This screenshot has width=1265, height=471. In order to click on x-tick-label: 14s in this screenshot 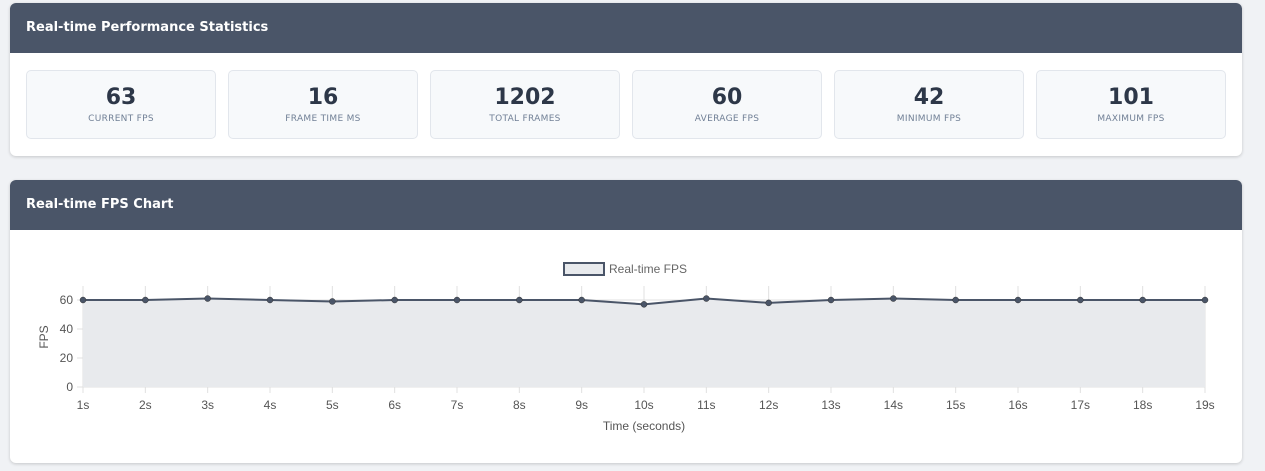, I will do `click(893, 405)`.